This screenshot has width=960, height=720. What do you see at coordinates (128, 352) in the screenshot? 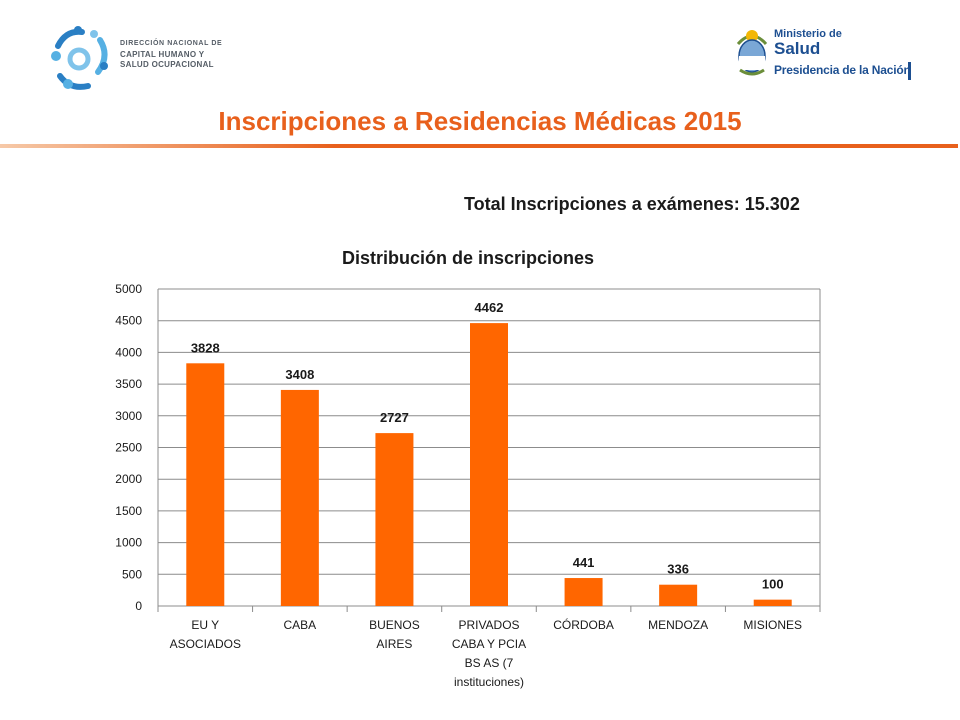
I see `y-tick-label: 4000` at bounding box center [128, 352].